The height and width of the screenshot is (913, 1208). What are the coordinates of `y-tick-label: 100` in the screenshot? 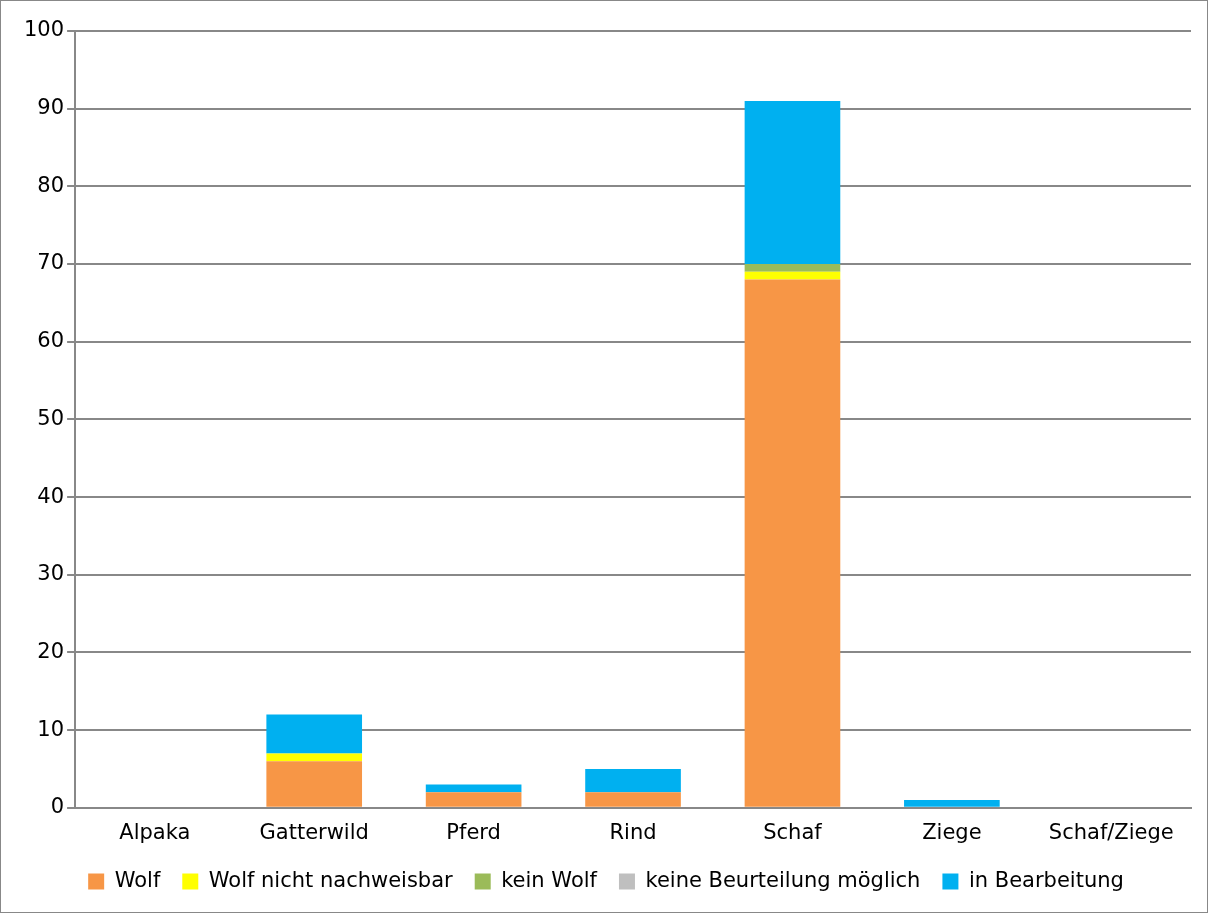 It's located at (44, 29).